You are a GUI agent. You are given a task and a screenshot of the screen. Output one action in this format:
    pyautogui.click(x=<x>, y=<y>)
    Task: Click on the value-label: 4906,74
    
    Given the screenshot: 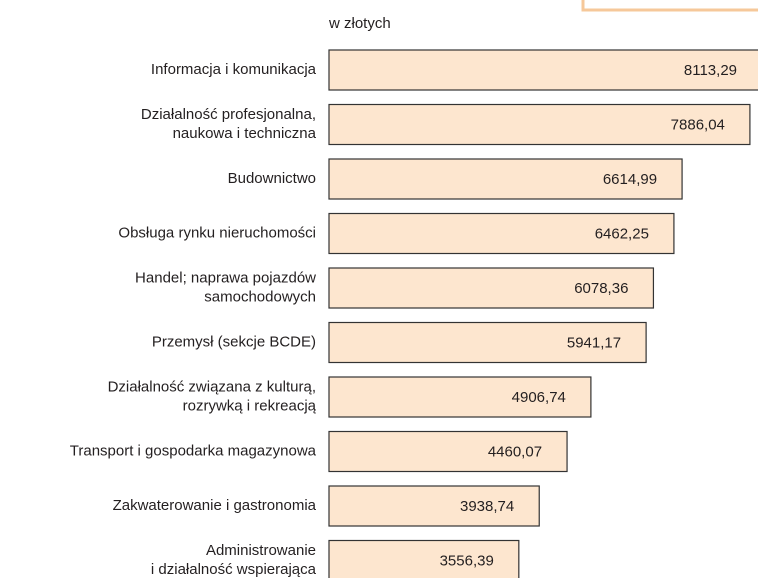 What is the action you would take?
    pyautogui.click(x=539, y=397)
    